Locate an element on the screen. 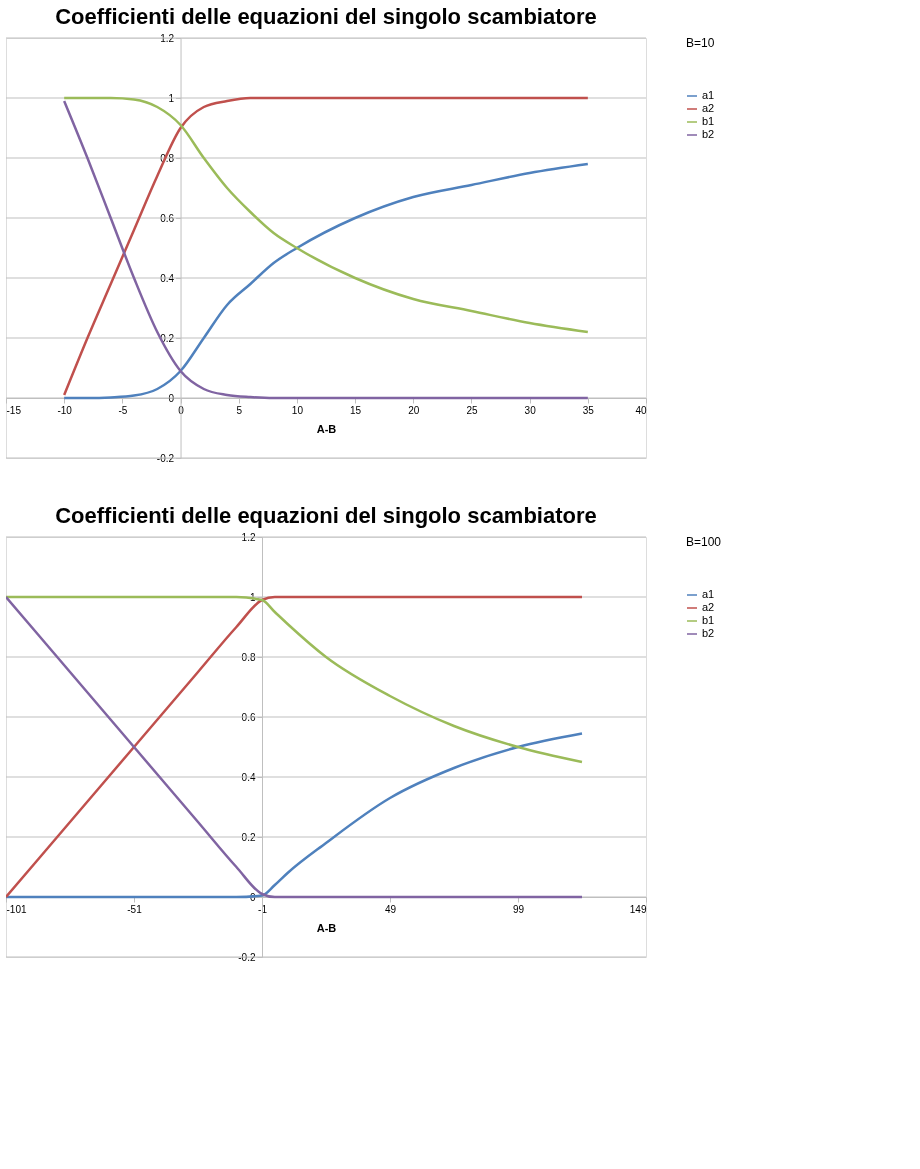  x-tick-label: 20 is located at coordinates (414, 410).